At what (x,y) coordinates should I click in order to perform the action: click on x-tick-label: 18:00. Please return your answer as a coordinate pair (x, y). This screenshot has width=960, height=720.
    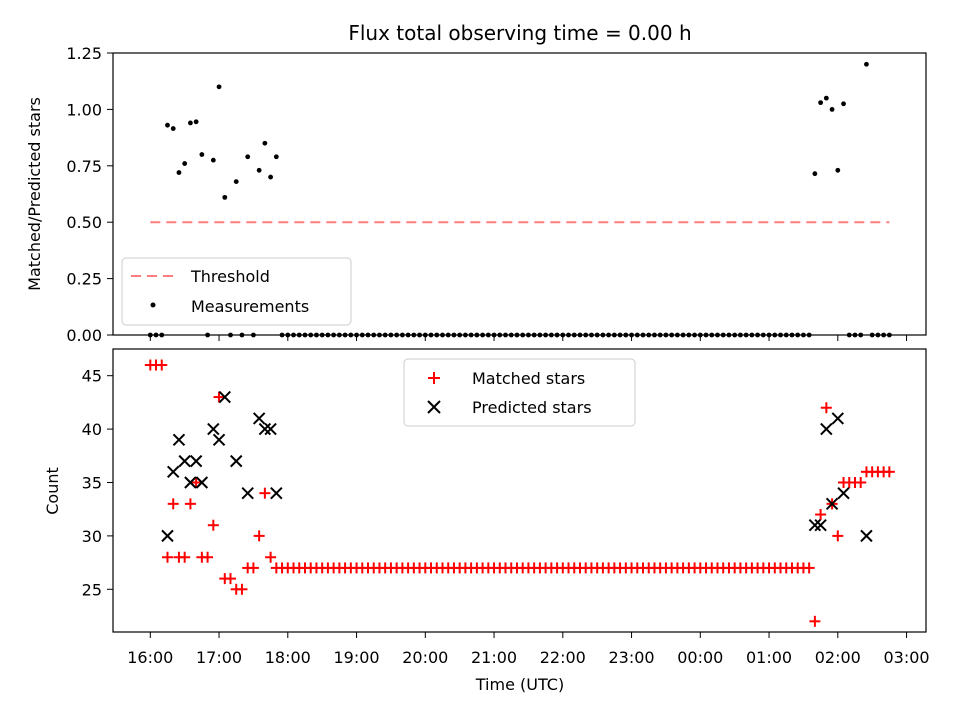
    Looking at the image, I should click on (288, 657).